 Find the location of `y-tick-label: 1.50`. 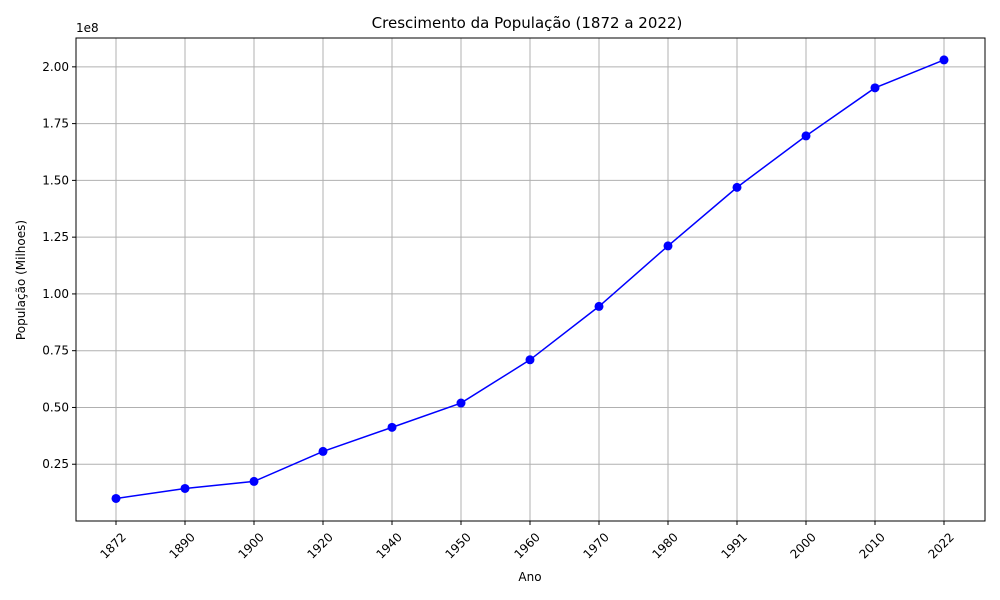

y-tick-label: 1.50 is located at coordinates (55, 180).